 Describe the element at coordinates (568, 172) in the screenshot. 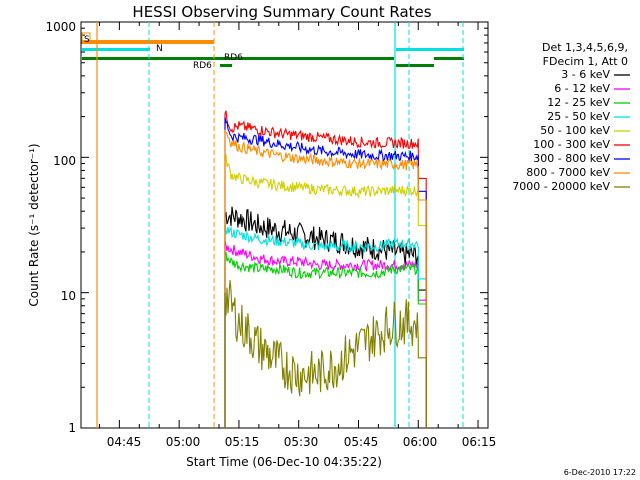

I see `legend-label: 800 - 7000 keV` at that location.